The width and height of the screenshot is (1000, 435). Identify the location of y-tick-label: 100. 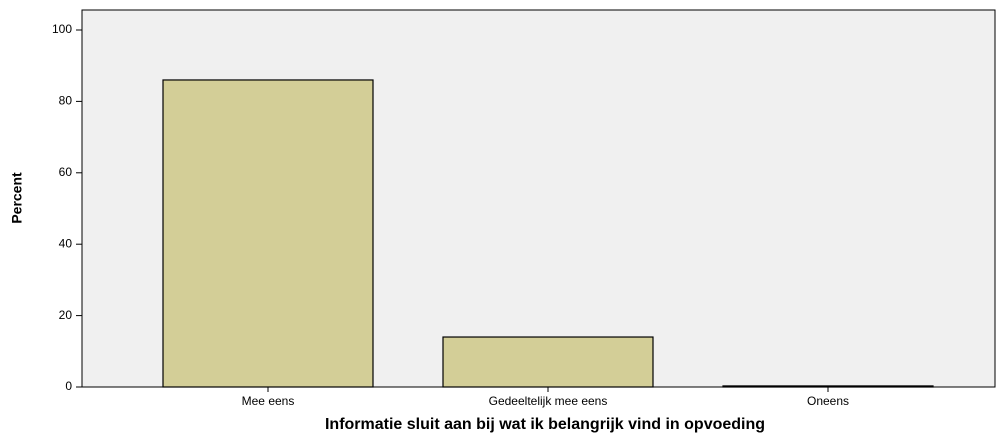
(62, 29).